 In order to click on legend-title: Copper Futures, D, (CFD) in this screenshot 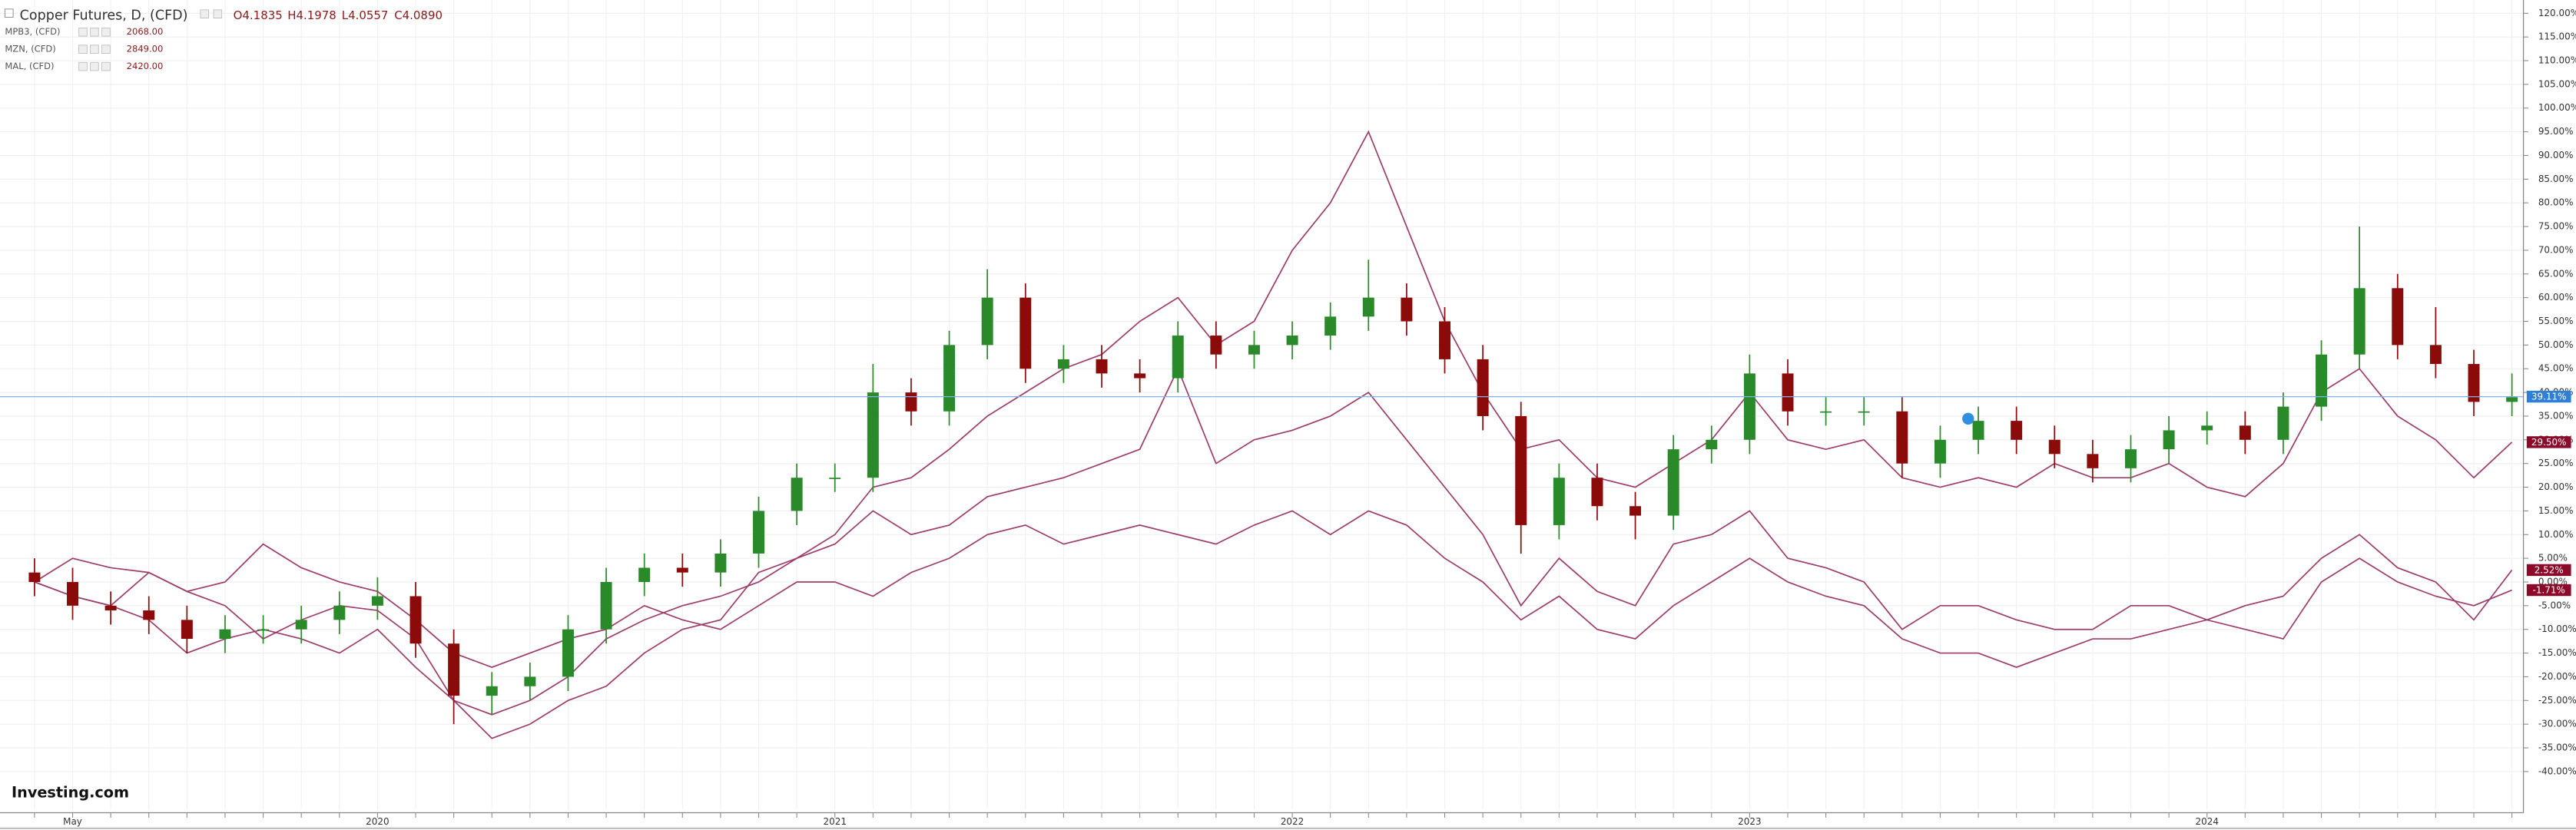, I will do `click(104, 15)`.